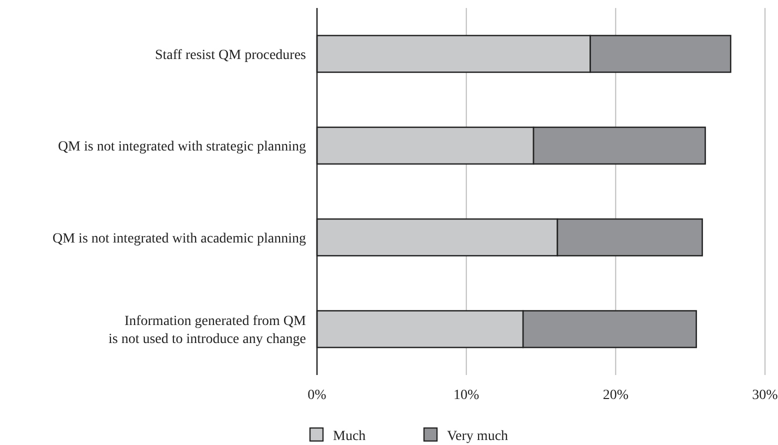  Describe the element at coordinates (765, 395) in the screenshot. I see `x-tick-label: 30%` at that location.